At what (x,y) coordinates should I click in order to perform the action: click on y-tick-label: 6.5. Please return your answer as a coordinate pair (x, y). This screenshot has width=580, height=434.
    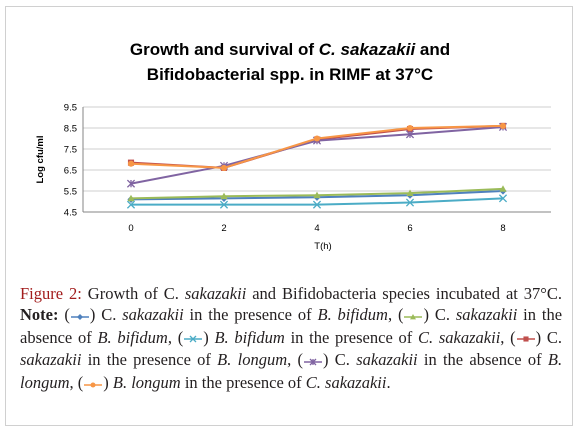
    Looking at the image, I should click on (70, 171).